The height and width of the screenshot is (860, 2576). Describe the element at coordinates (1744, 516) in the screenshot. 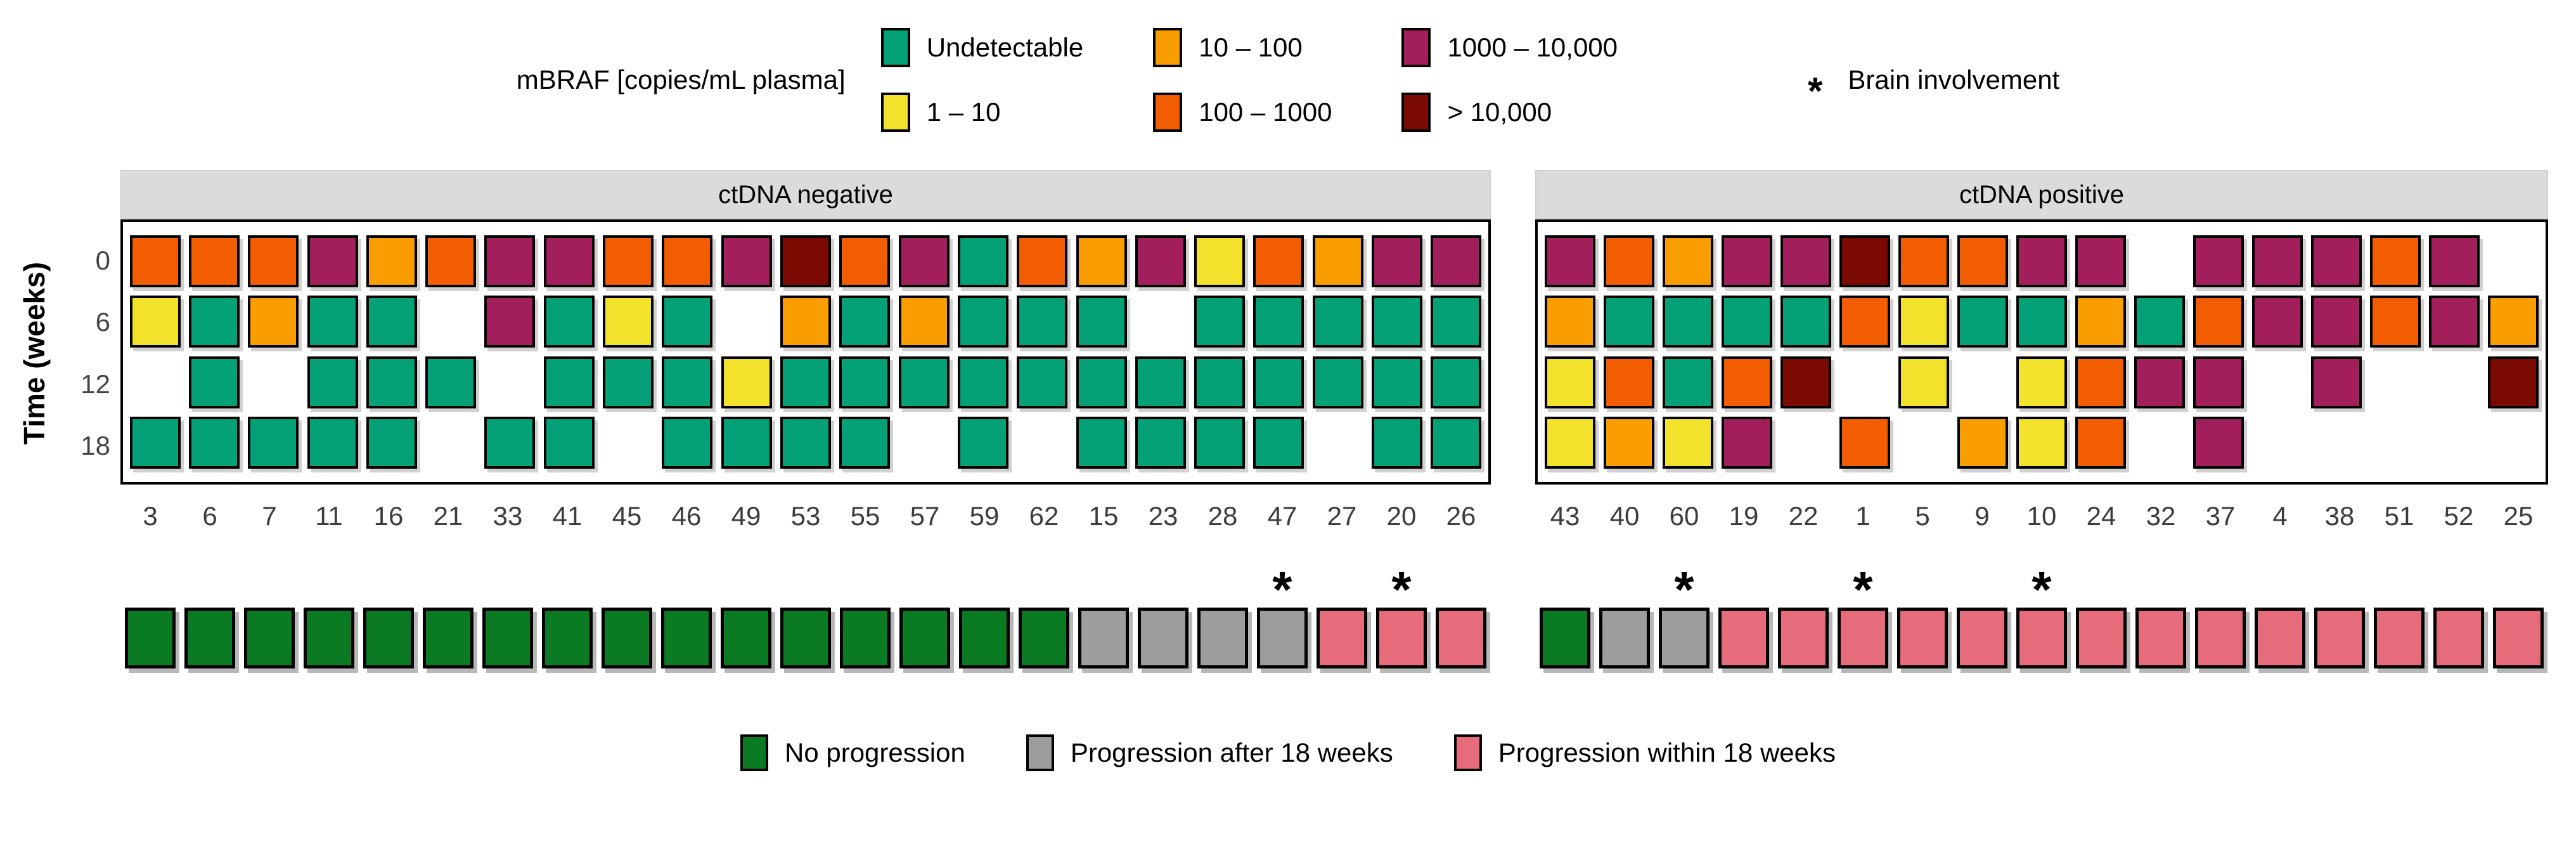

I see `patient-id-19: 19` at that location.